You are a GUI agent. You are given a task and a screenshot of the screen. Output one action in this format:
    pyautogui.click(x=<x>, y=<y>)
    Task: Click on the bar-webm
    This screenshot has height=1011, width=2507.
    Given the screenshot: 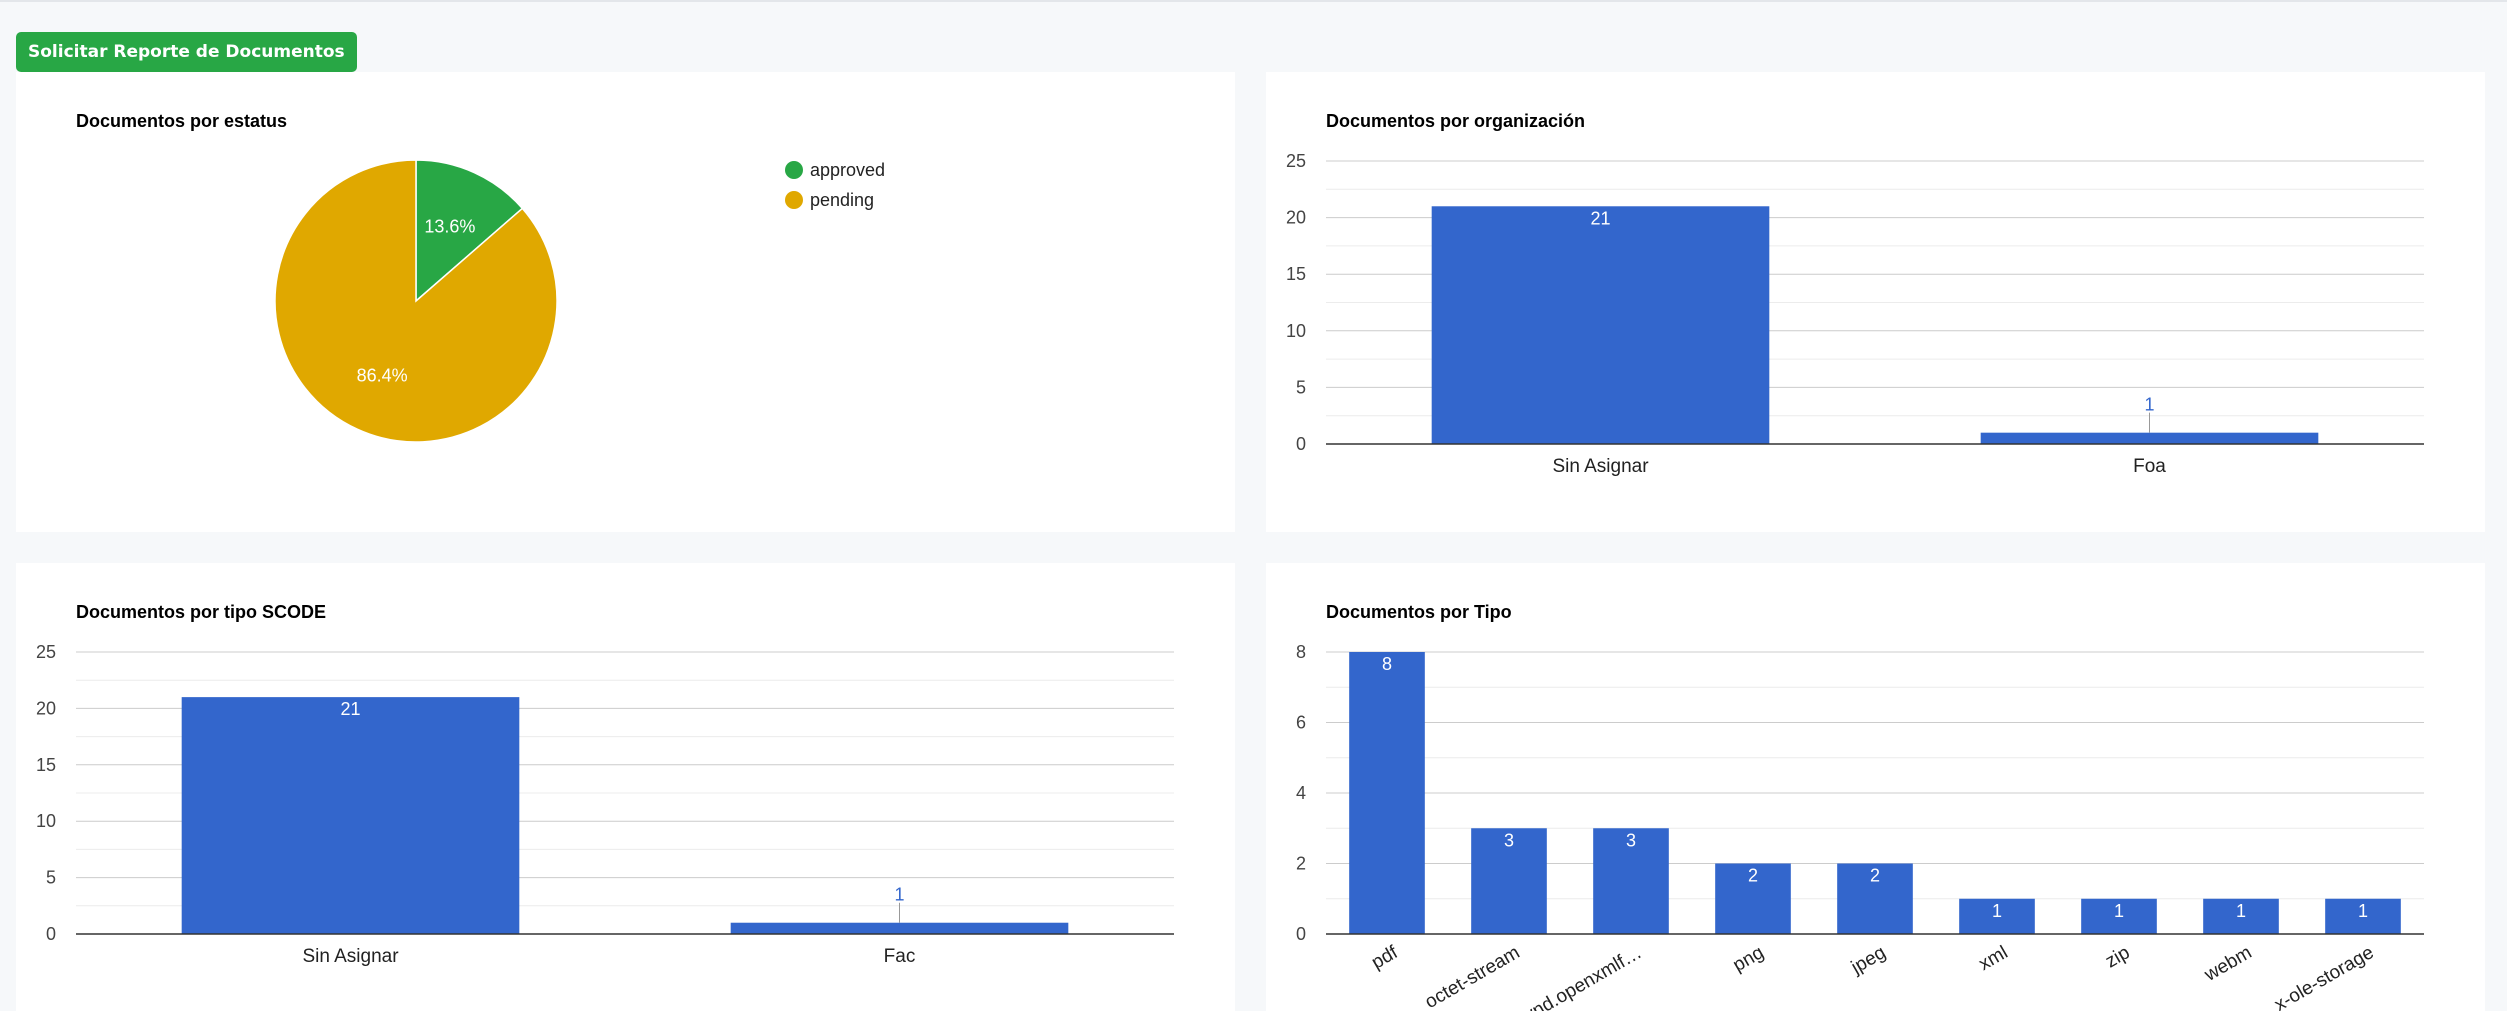 What is the action you would take?
    pyautogui.click(x=2241, y=916)
    